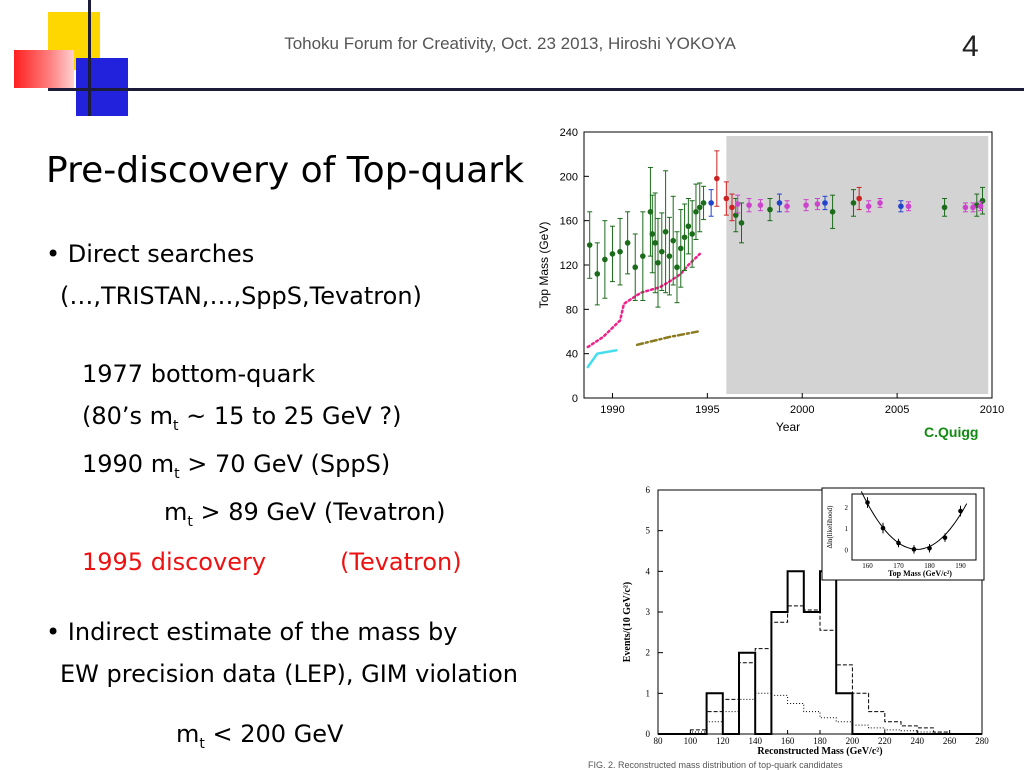 This screenshot has width=1024, height=770. I want to click on inset-x-tick-label: 180, so click(929, 566).